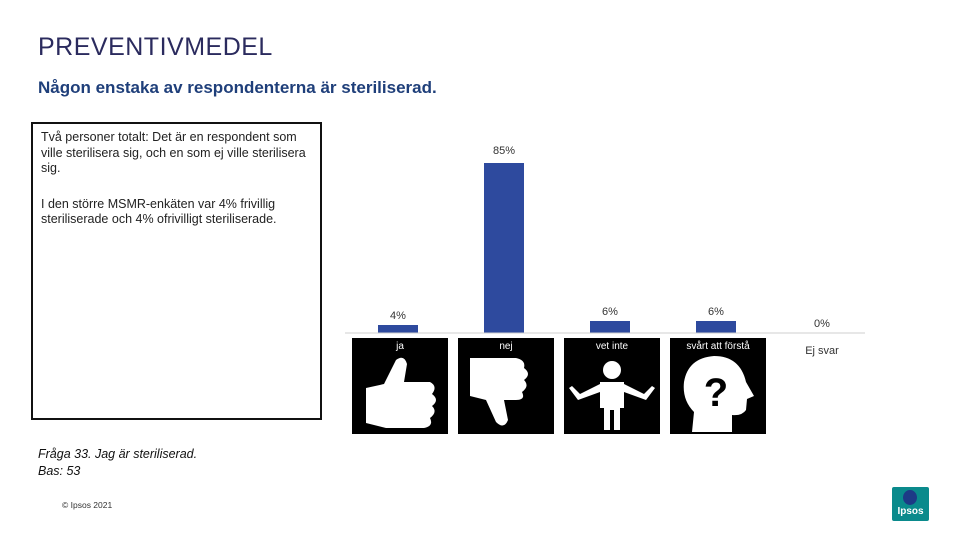 This screenshot has height=540, width=960. I want to click on data-label: 4%, so click(398, 316).